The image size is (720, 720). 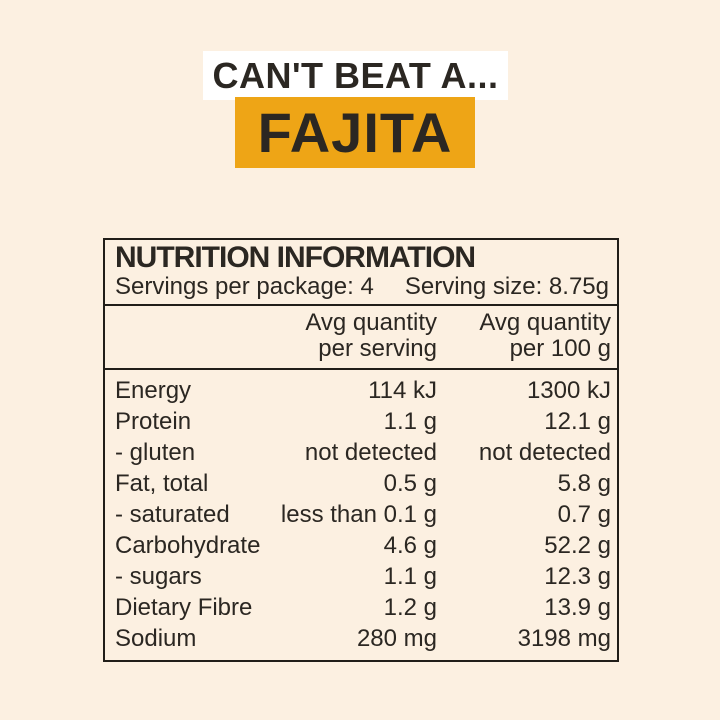 What do you see at coordinates (153, 390) in the screenshot?
I see `nutrient-label: Energy` at bounding box center [153, 390].